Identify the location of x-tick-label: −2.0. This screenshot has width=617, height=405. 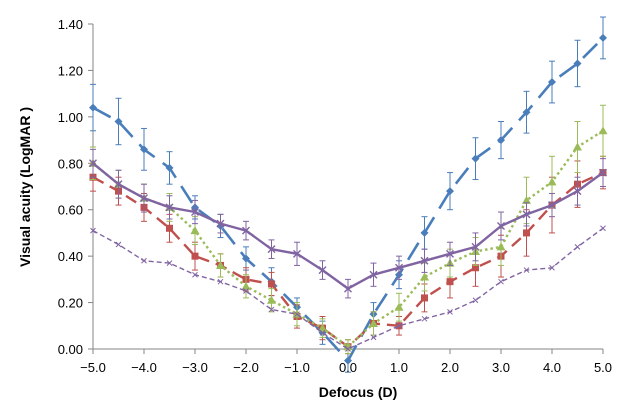
(246, 367).